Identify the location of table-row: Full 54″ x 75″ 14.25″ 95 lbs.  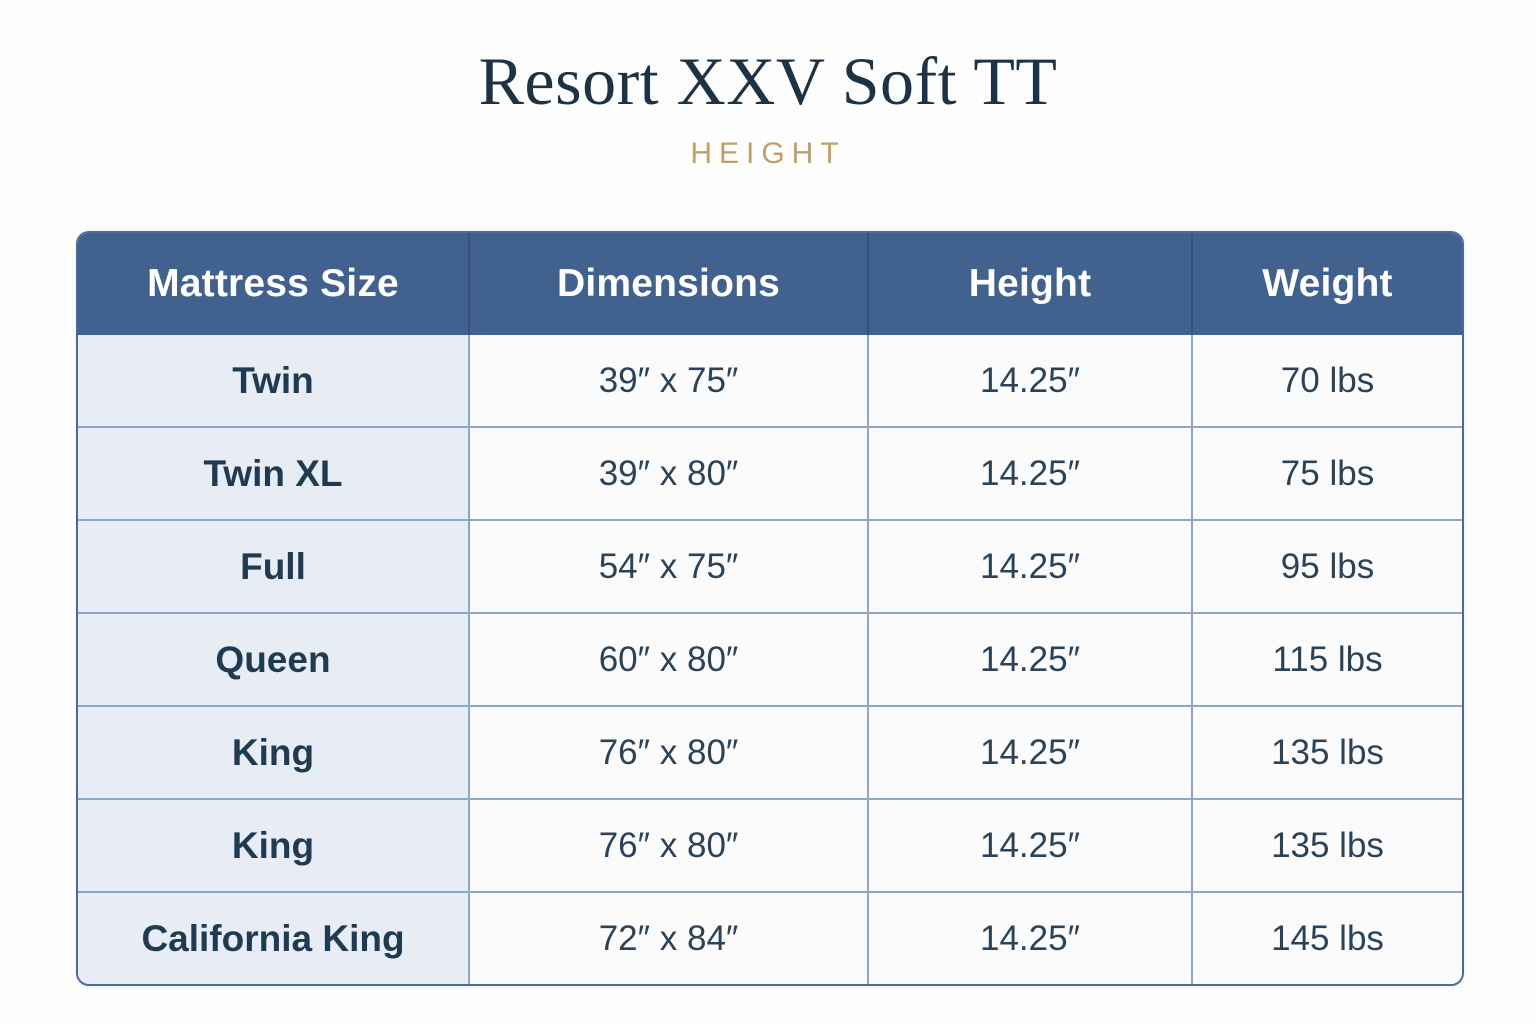
(770, 566).